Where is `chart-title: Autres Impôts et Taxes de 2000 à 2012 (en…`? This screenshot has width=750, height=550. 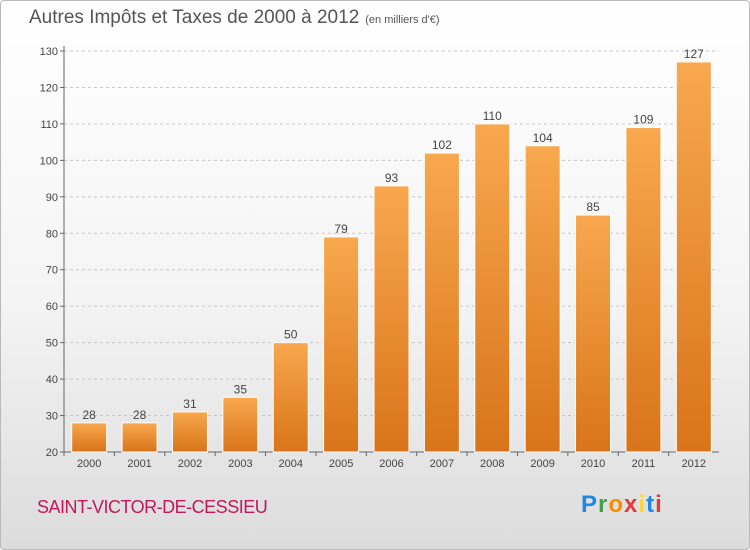 chart-title: Autres Impôts et Taxes de 2000 à 2012 (en… is located at coordinates (234, 18).